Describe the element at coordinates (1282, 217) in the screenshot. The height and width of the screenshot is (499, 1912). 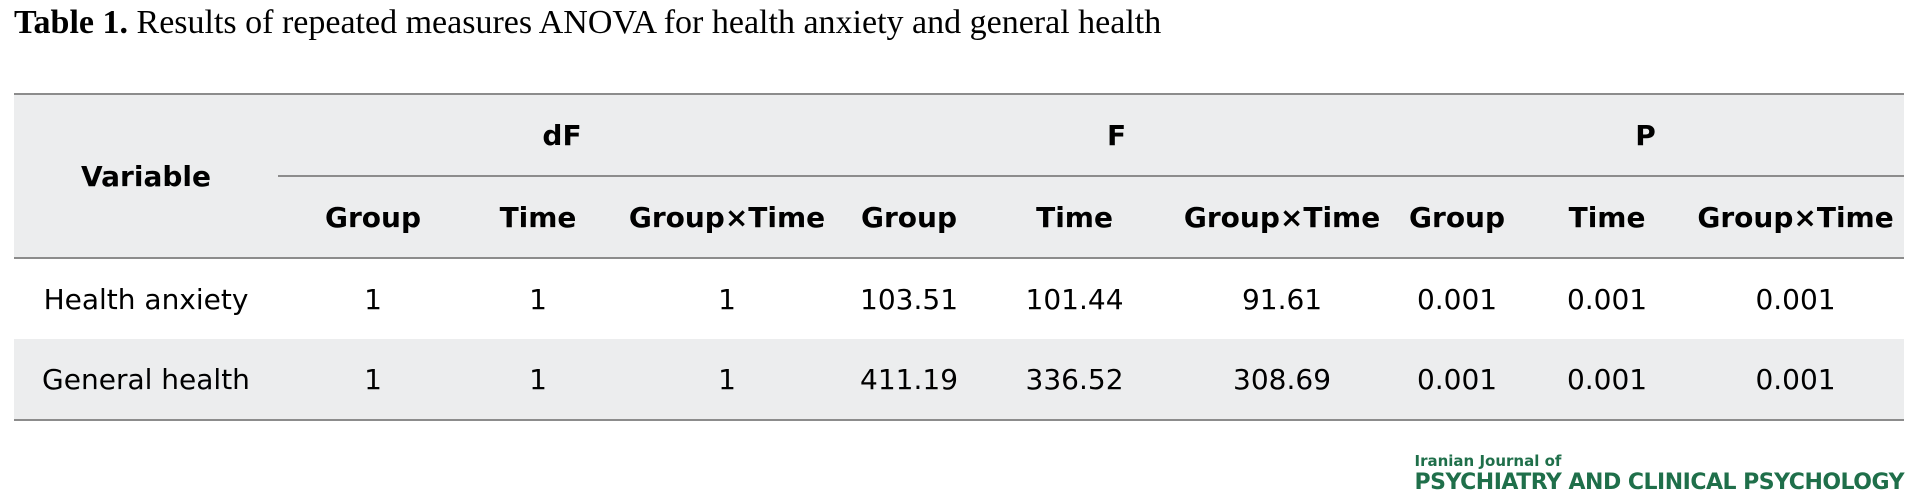
I see `subheader-f-groupxtime: Group×Time` at that location.